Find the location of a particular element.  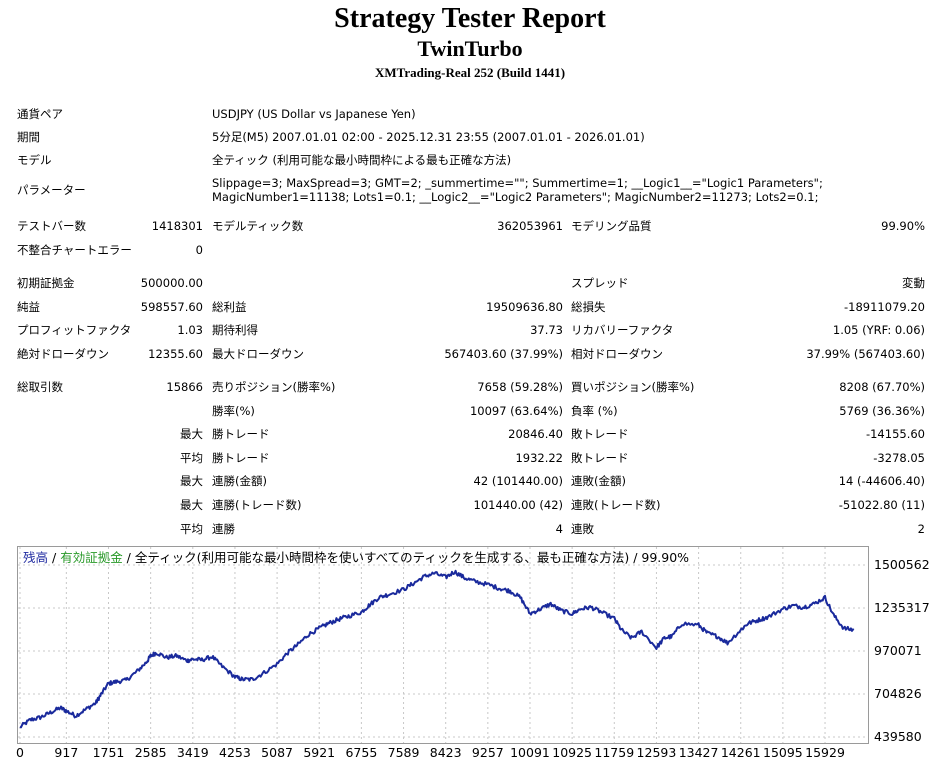

gross-profit-label: 総利益 is located at coordinates (229, 307).